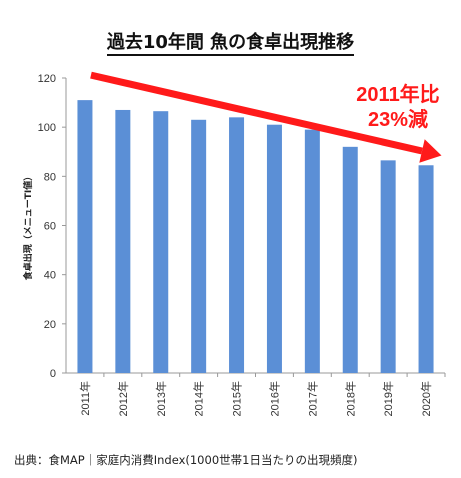  What do you see at coordinates (312, 398) in the screenshot?
I see `x-tick-label: 2017年` at bounding box center [312, 398].